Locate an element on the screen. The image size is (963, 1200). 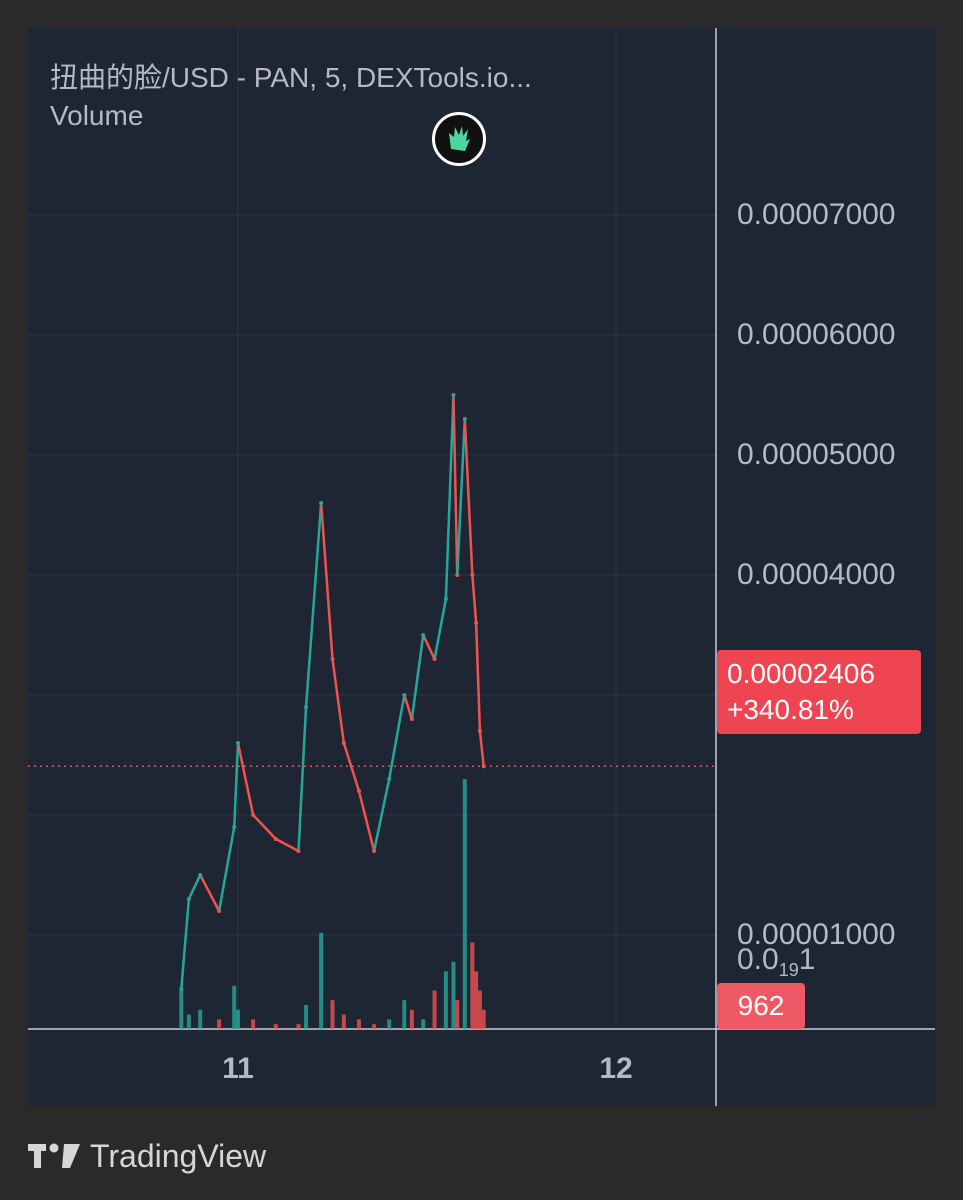
price-axis-subscript-label: 0.0191 is located at coordinates (776, 961).